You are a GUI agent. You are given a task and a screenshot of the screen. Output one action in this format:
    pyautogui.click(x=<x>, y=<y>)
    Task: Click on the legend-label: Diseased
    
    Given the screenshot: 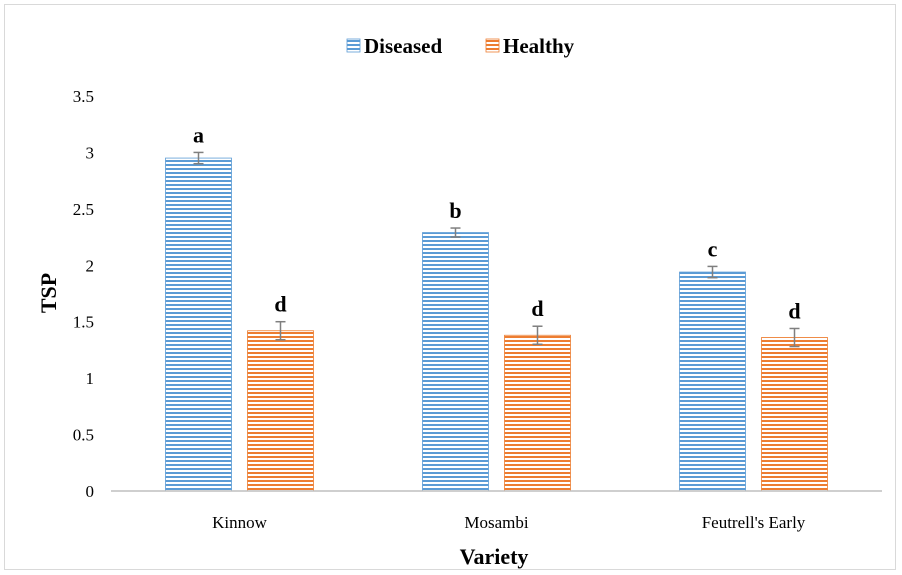 What is the action you would take?
    pyautogui.click(x=403, y=46)
    